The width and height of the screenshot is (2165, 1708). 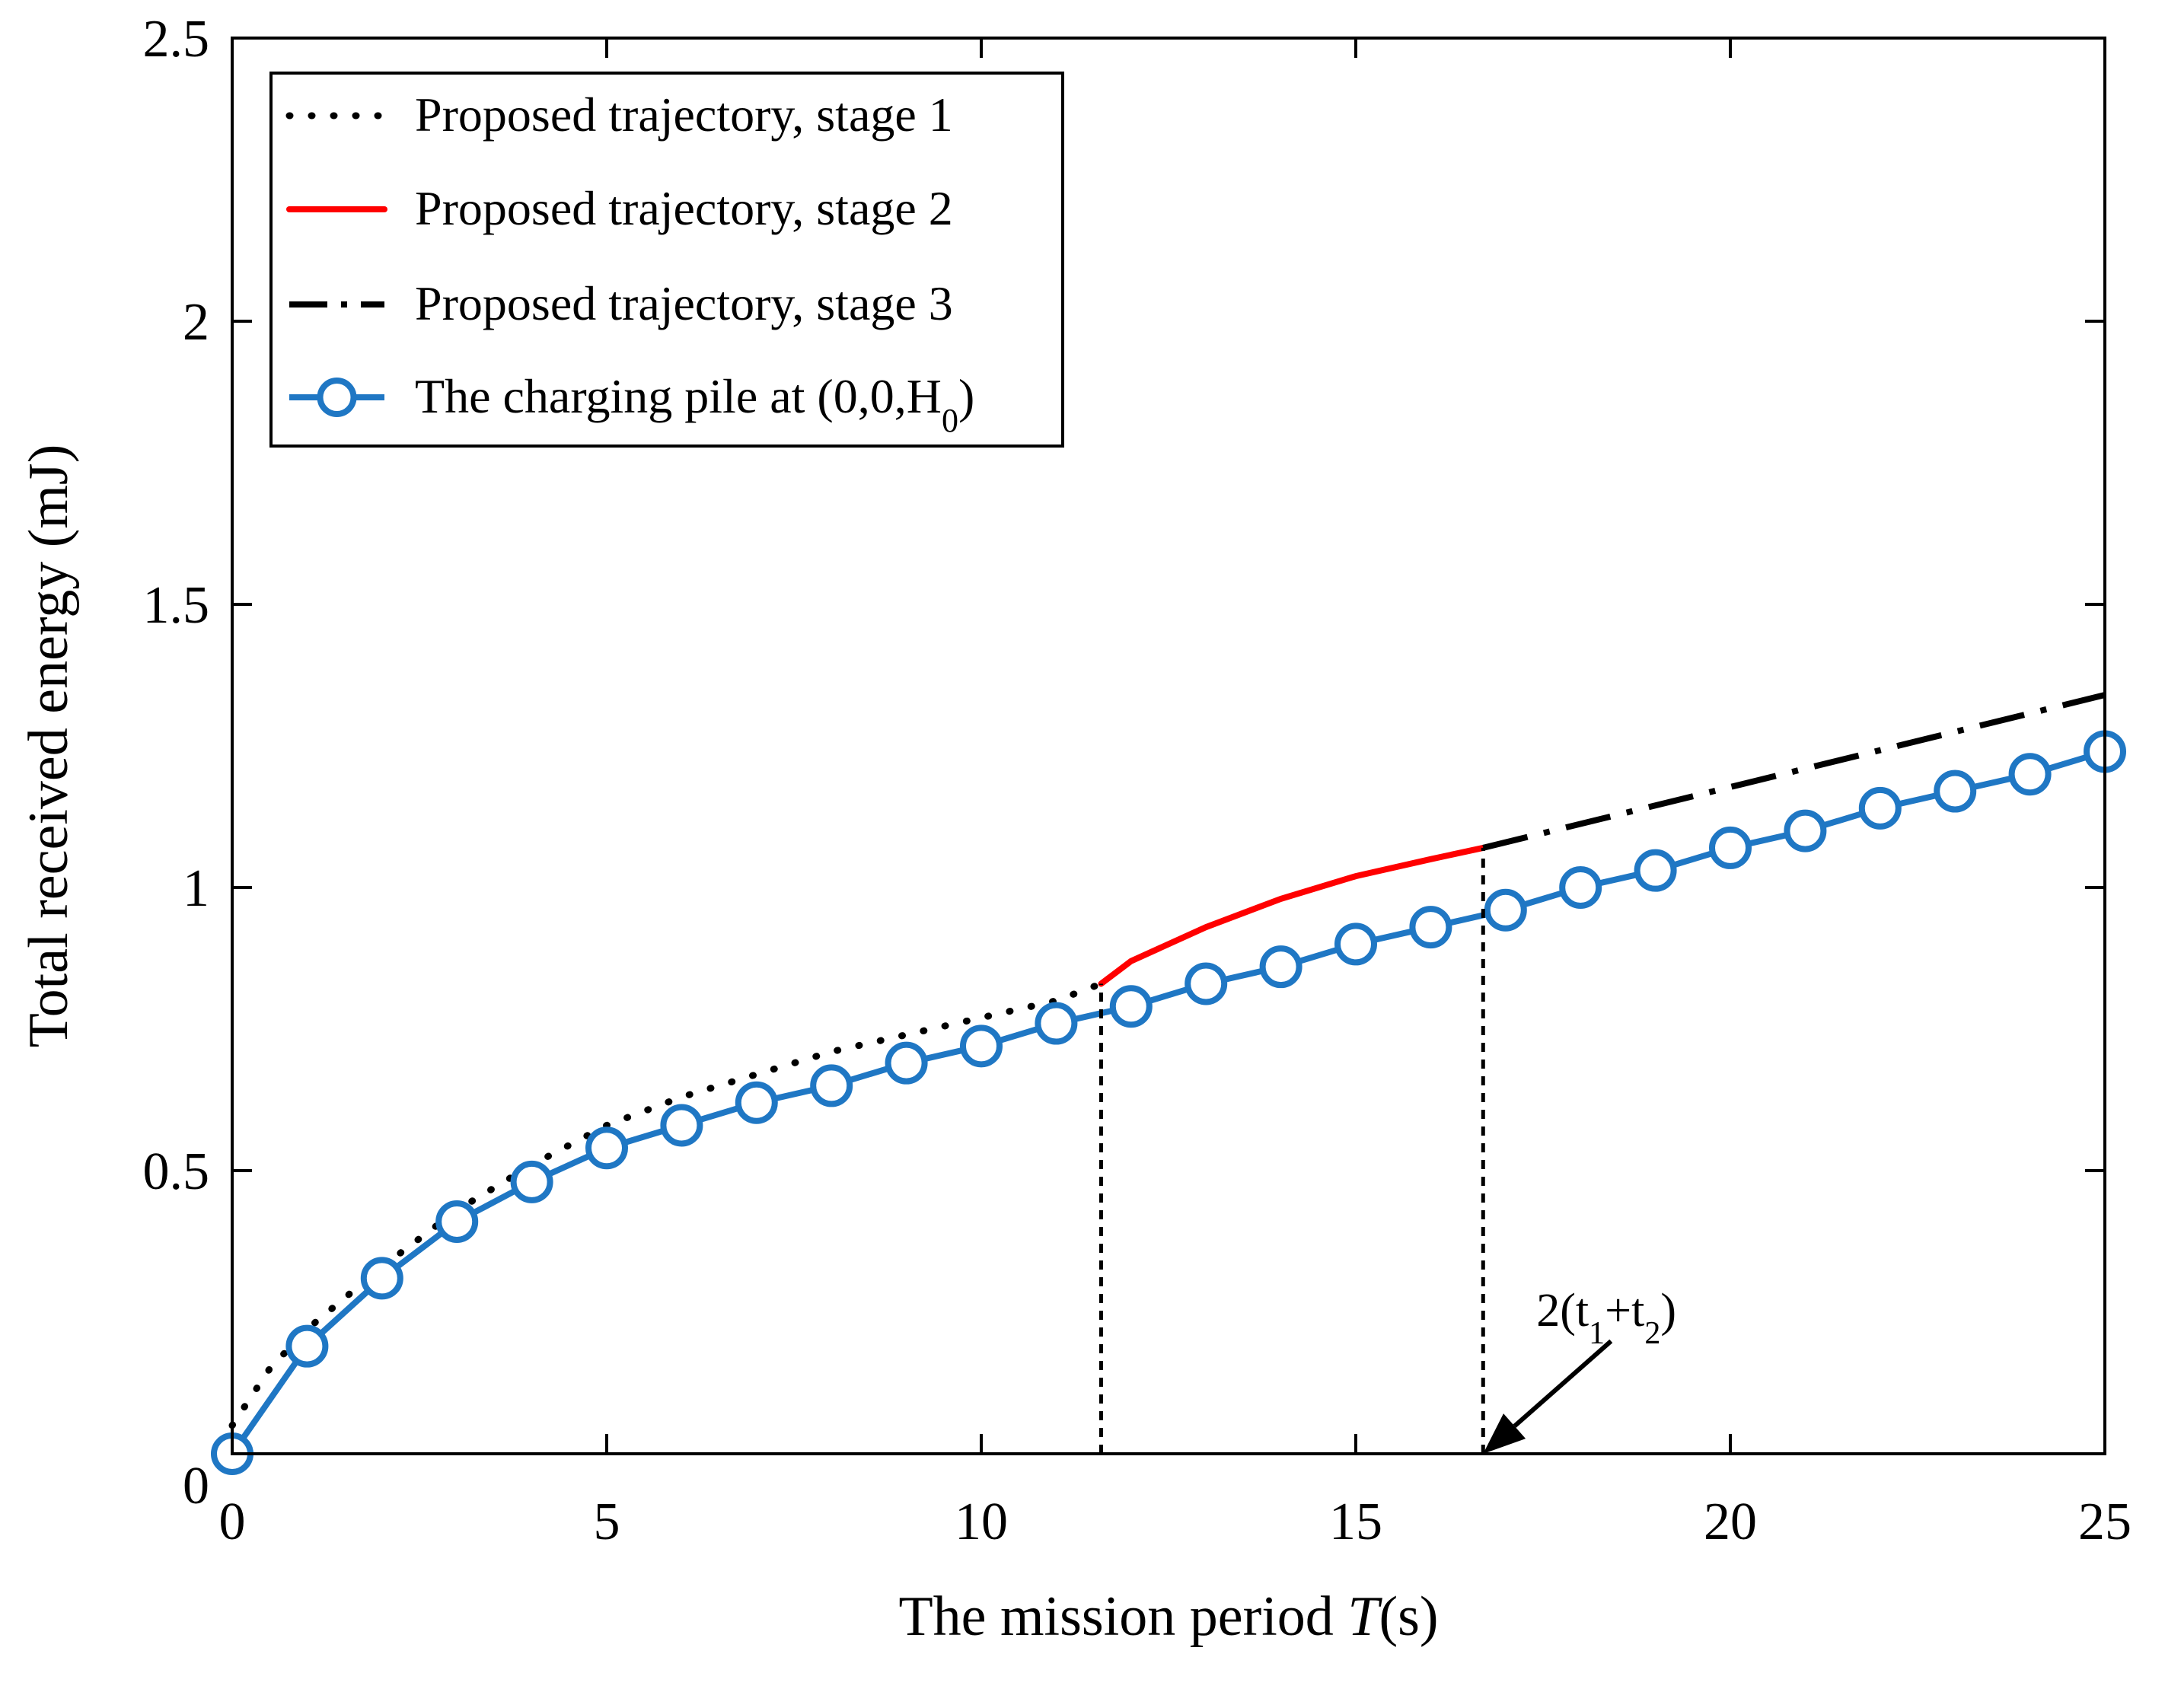 What do you see at coordinates (196, 322) in the screenshot?
I see `y-tick-label: 2` at bounding box center [196, 322].